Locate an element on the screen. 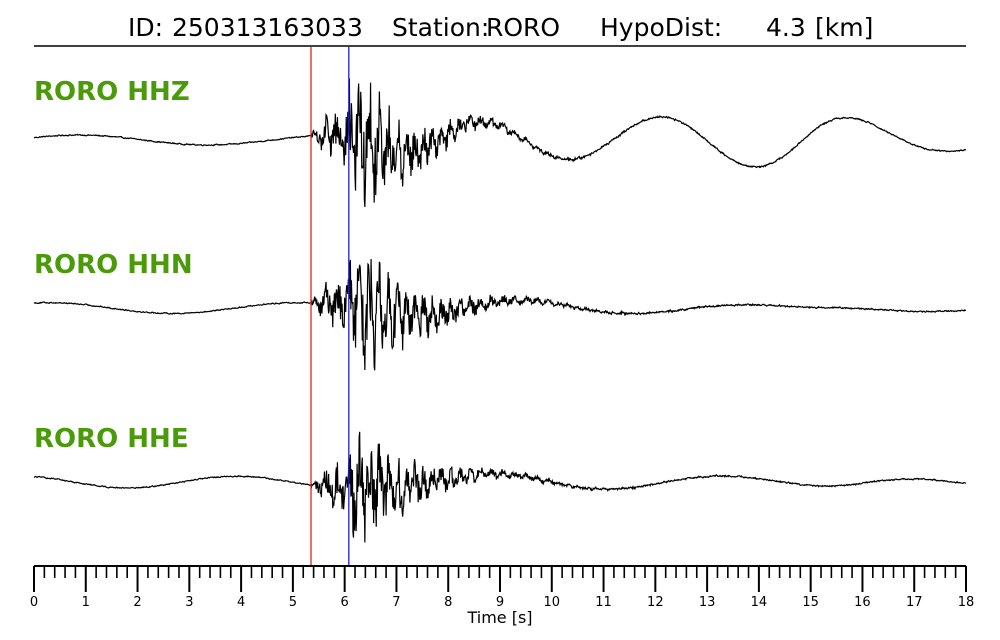 The height and width of the screenshot is (640, 1000). time-axis: 0 1 2 3 4 5 6 7 8 9 10 11 12 13 14 15 16 17 18 is located at coordinates (502, 587).